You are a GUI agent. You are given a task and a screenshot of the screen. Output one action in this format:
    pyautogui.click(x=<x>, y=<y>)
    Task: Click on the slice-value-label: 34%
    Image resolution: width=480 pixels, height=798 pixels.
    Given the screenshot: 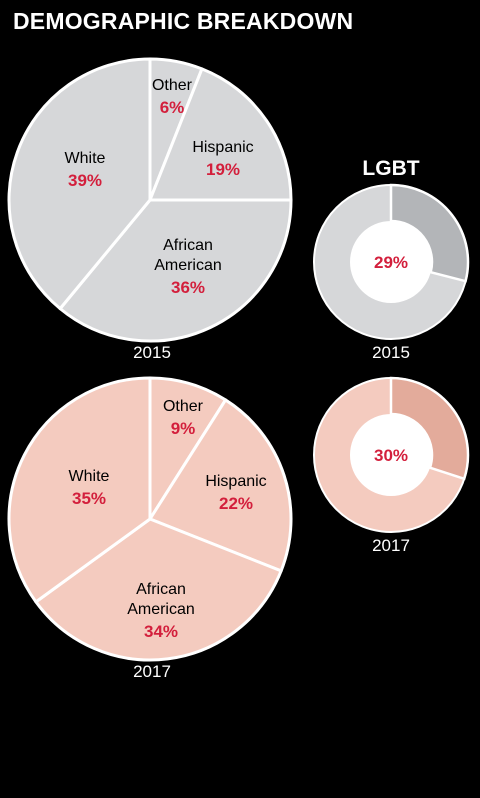 What is the action you would take?
    pyautogui.click(x=161, y=631)
    